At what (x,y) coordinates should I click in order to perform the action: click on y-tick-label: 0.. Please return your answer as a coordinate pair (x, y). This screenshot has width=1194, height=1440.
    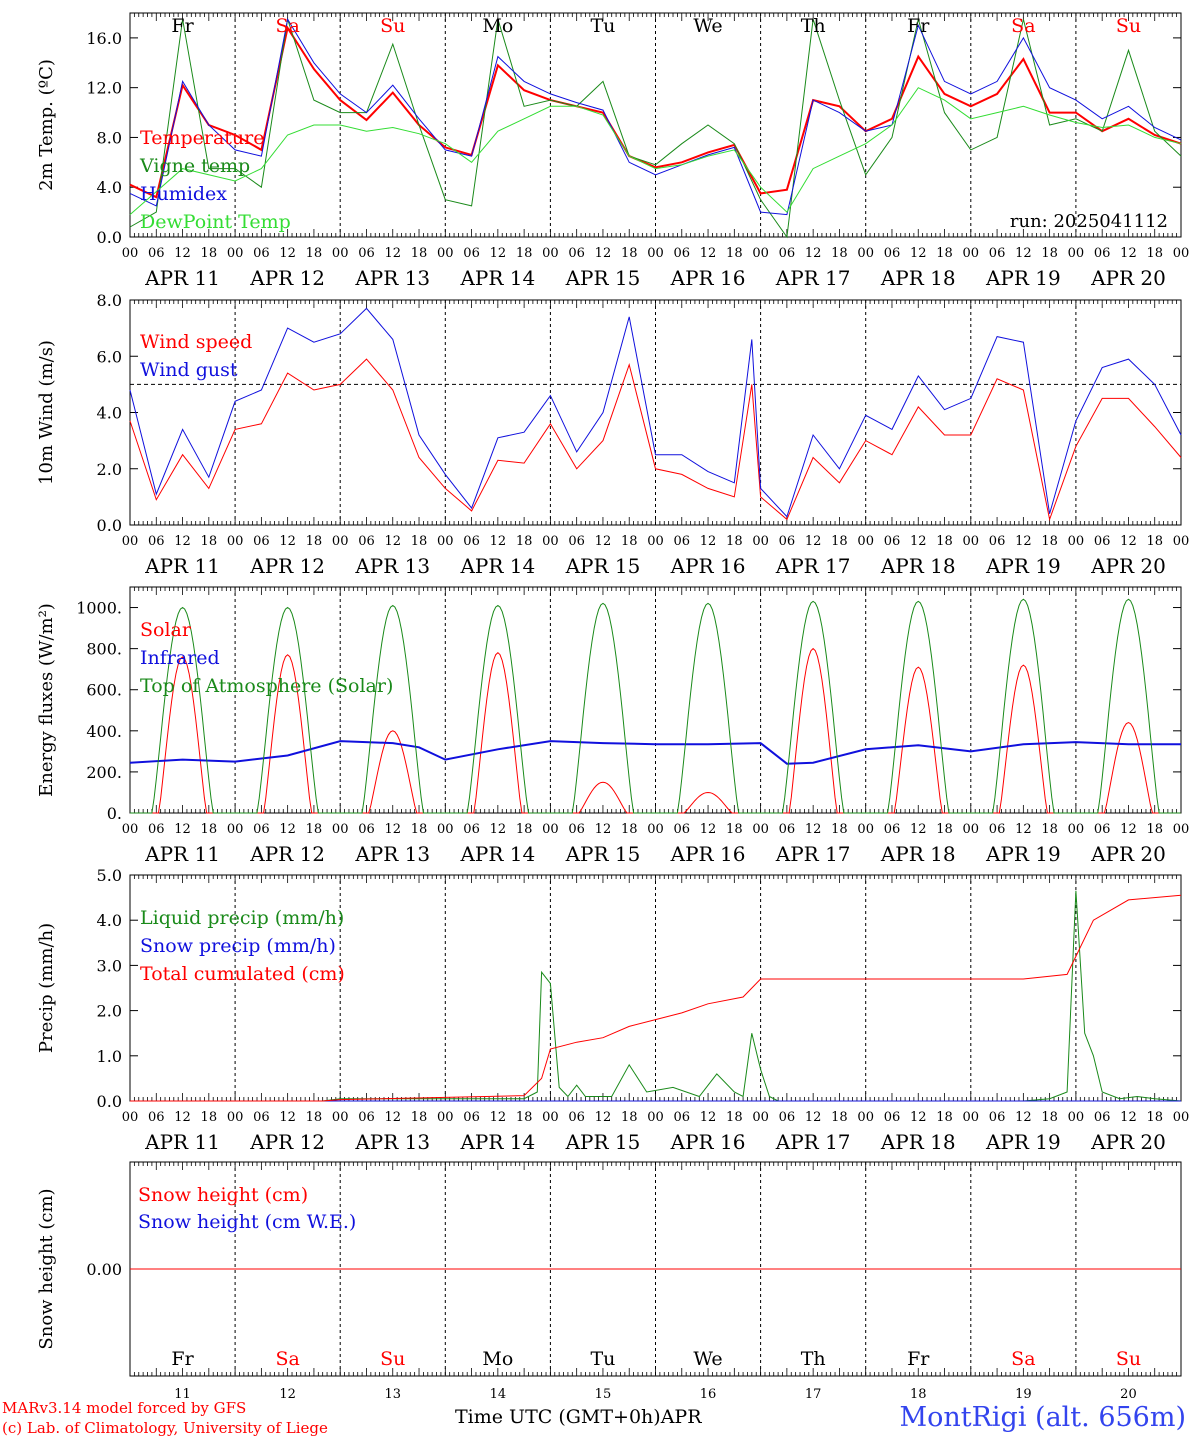
    Looking at the image, I should click on (114, 813).